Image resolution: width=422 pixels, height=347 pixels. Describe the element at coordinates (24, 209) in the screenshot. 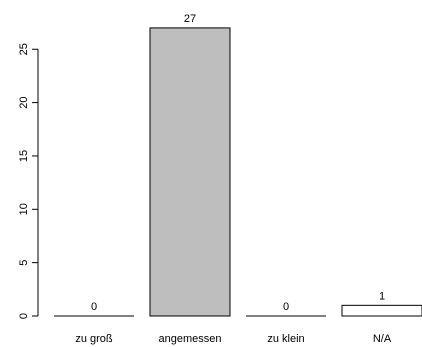

I see `y-tick-label: 10` at that location.